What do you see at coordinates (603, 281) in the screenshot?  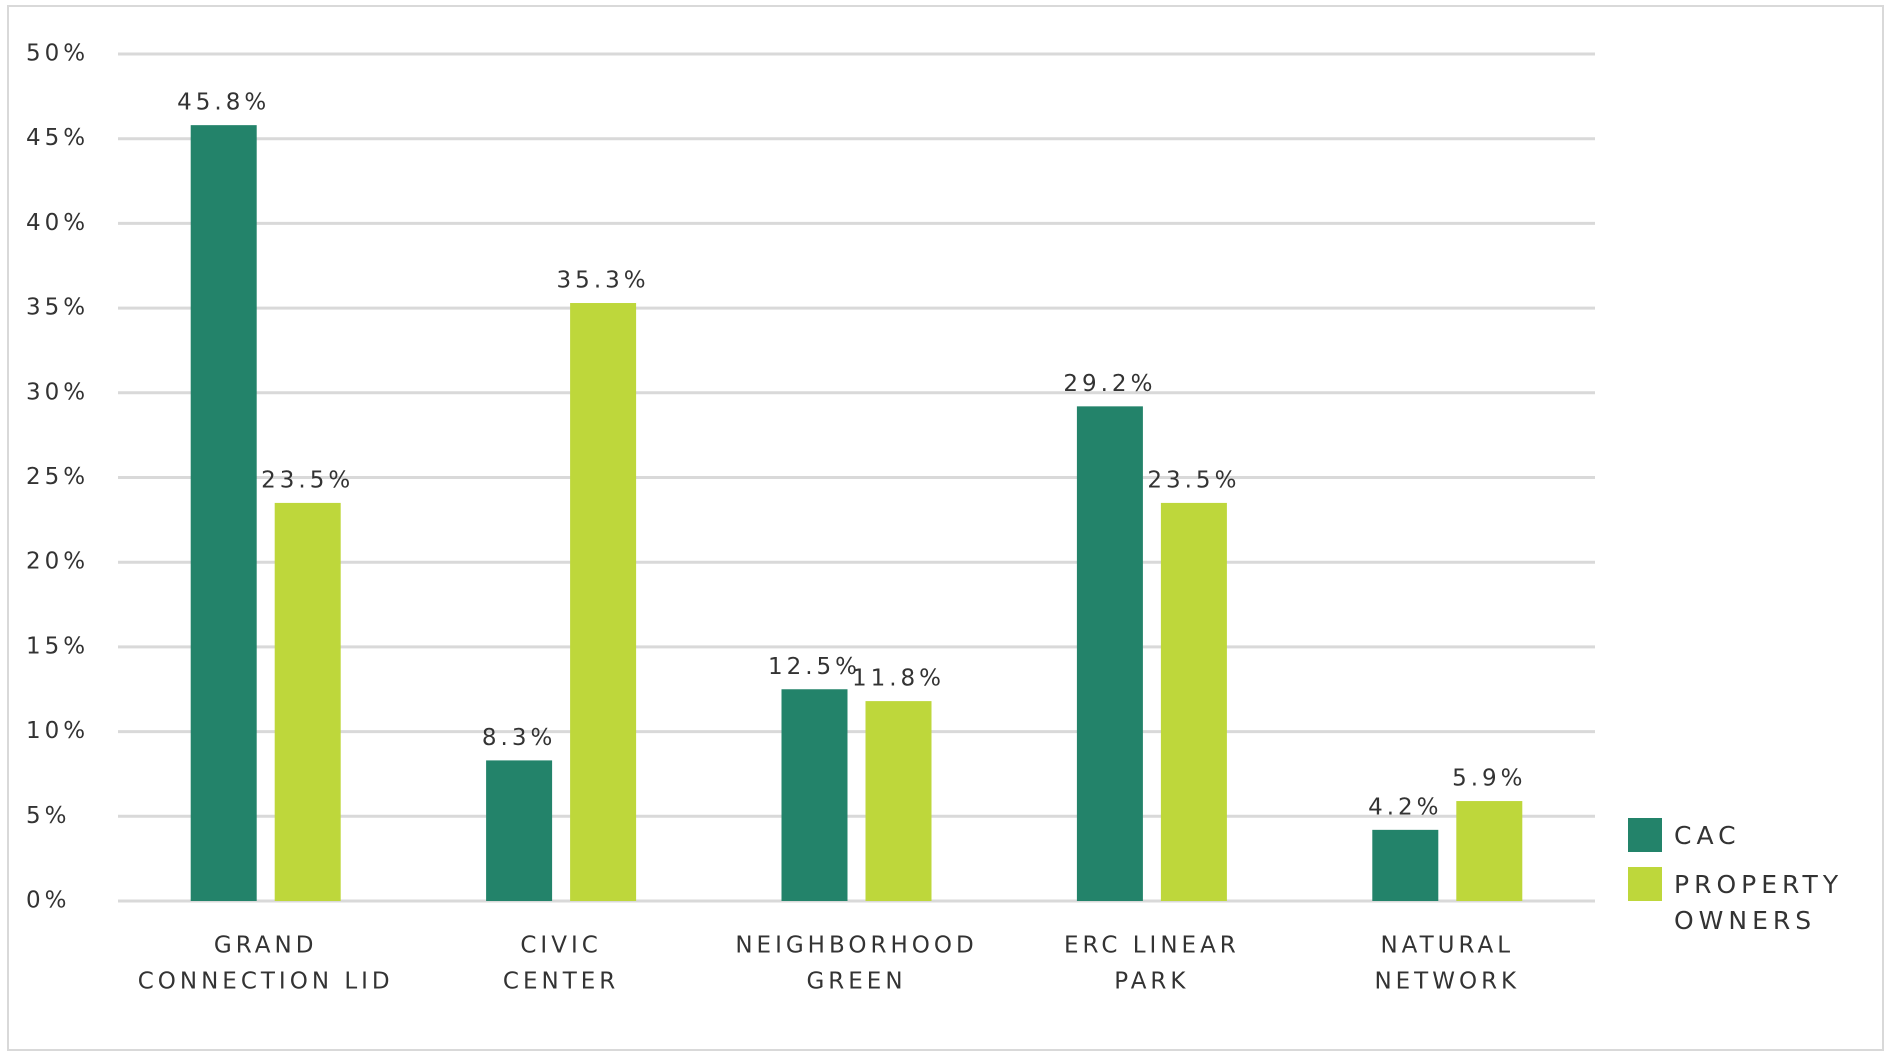 I see `value-label: 35.3%` at bounding box center [603, 281].